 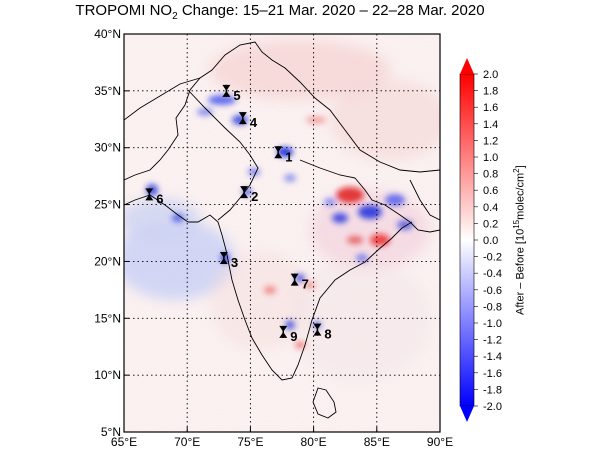 What do you see at coordinates (107, 375) in the screenshot?
I see `lat-tick-label: 10°N` at bounding box center [107, 375].